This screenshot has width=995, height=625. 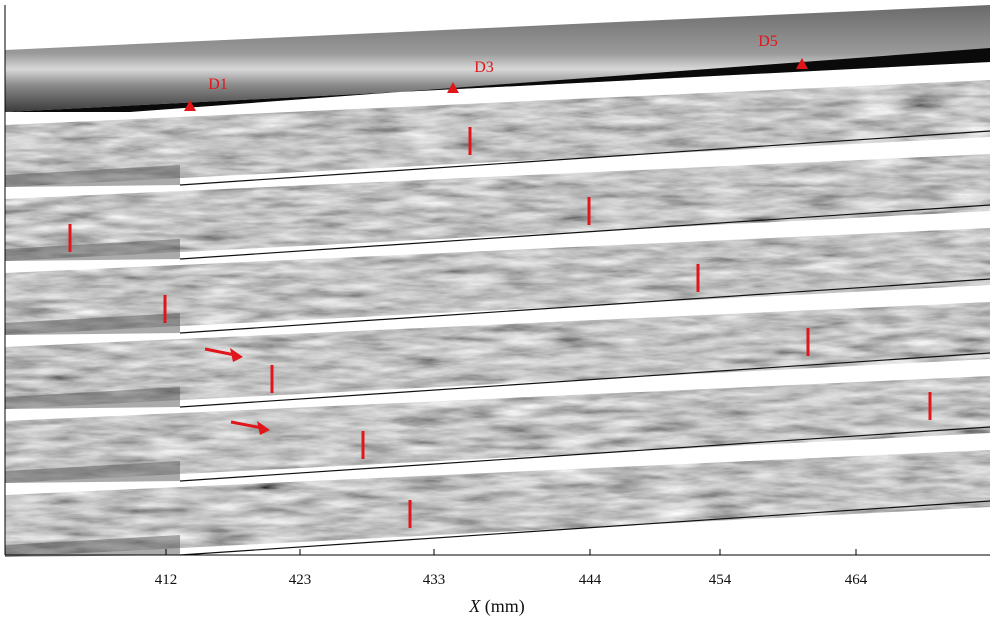 What do you see at coordinates (856, 580) in the screenshot?
I see `tick-label: 464` at bounding box center [856, 580].